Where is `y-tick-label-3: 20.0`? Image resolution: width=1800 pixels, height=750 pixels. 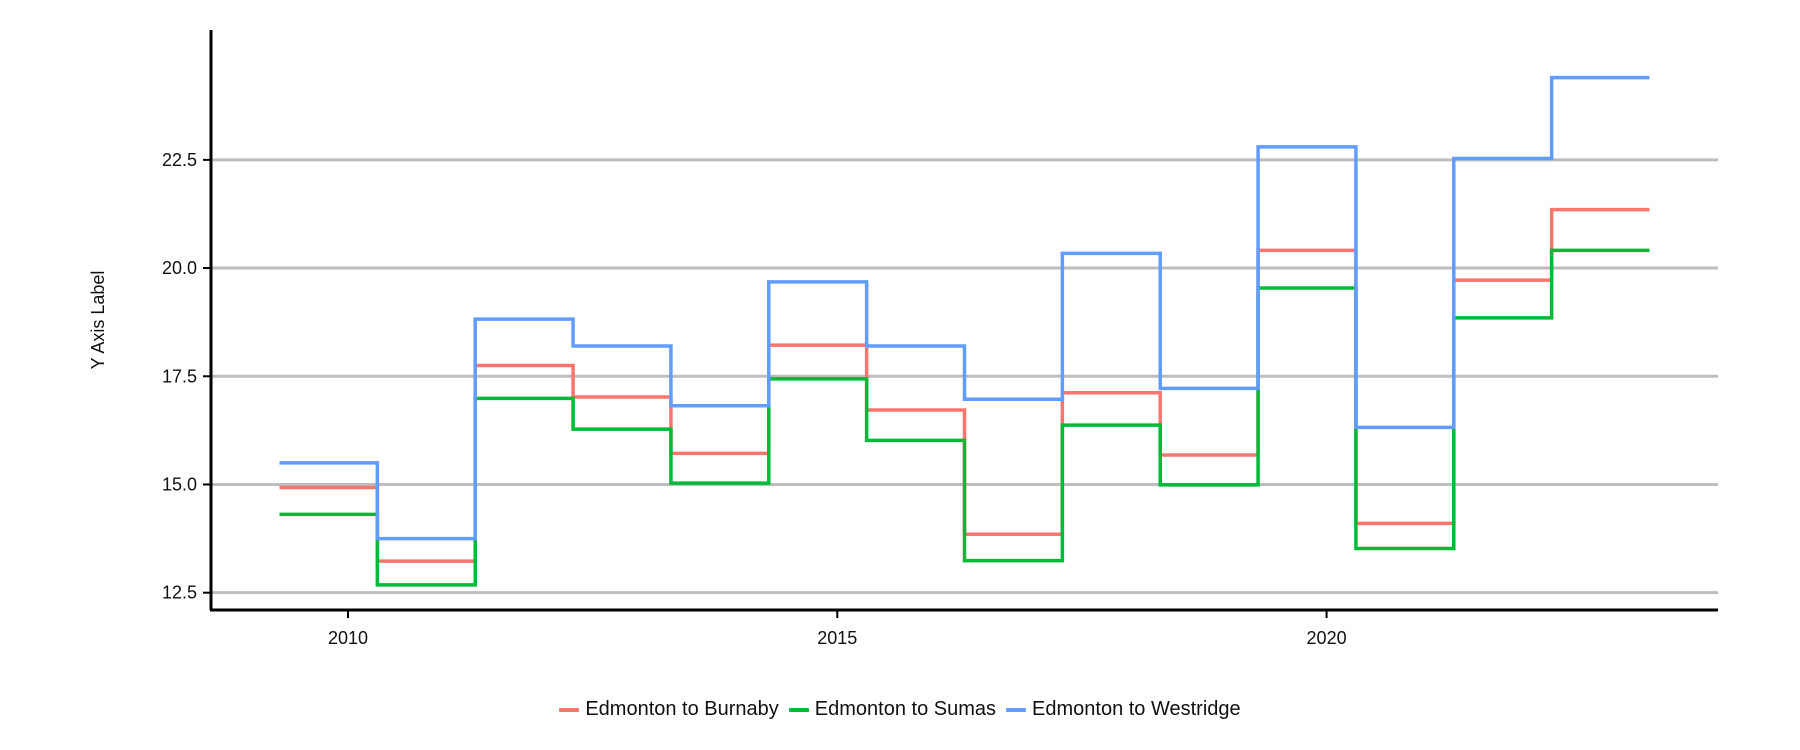
y-tick-label-3: 20.0 is located at coordinates (179, 268).